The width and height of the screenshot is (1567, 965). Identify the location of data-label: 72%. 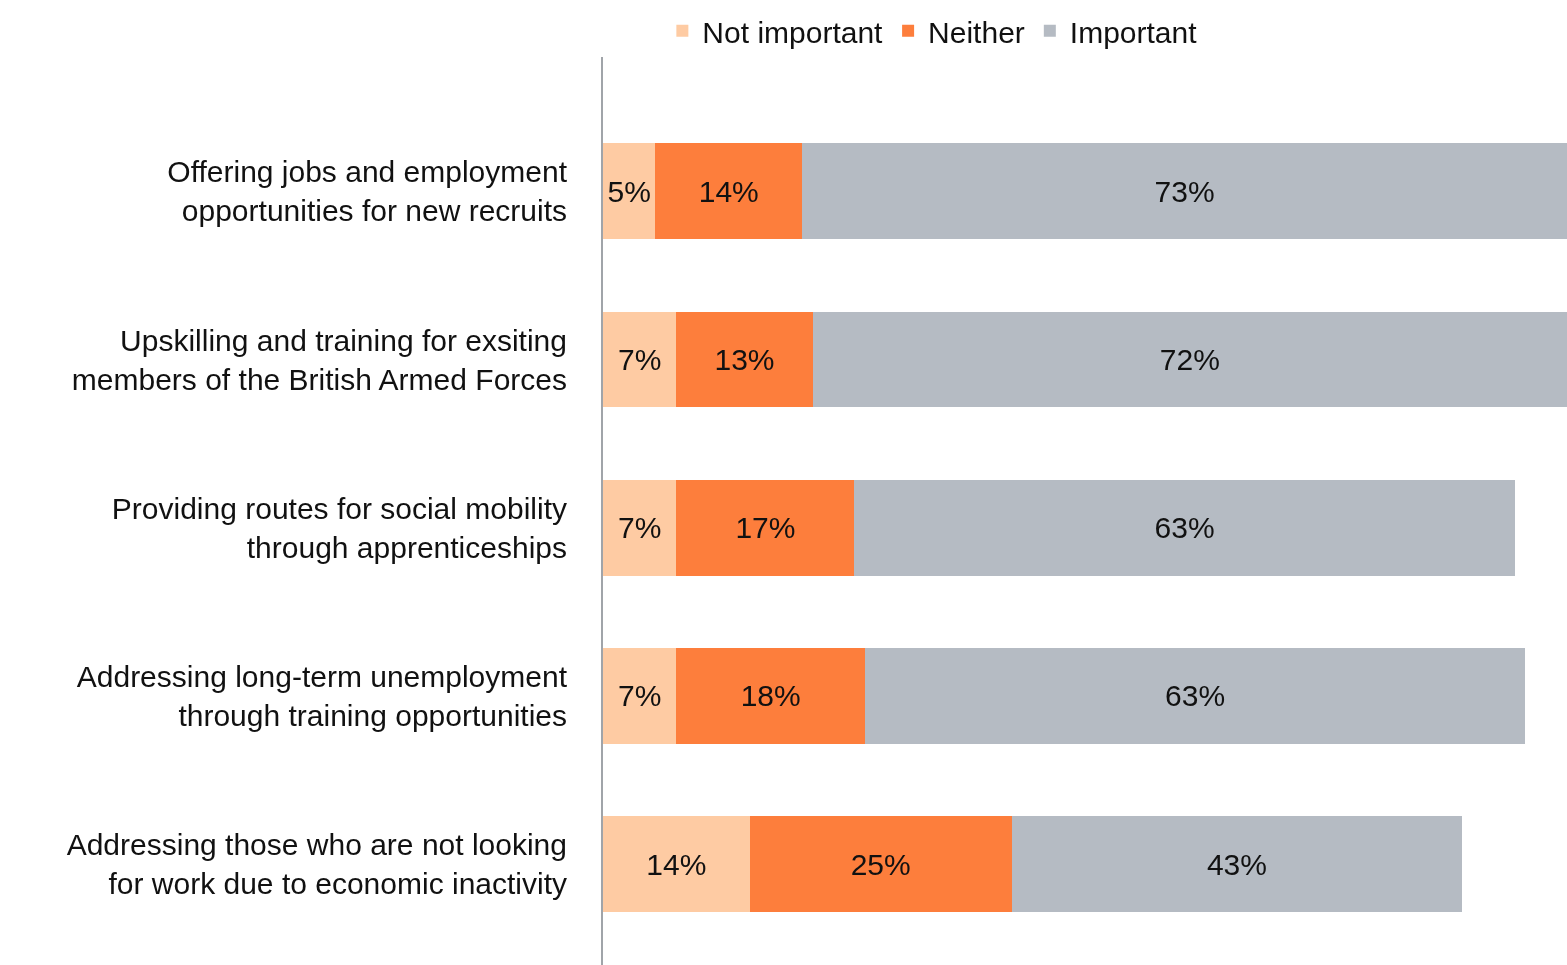
(1189, 360).